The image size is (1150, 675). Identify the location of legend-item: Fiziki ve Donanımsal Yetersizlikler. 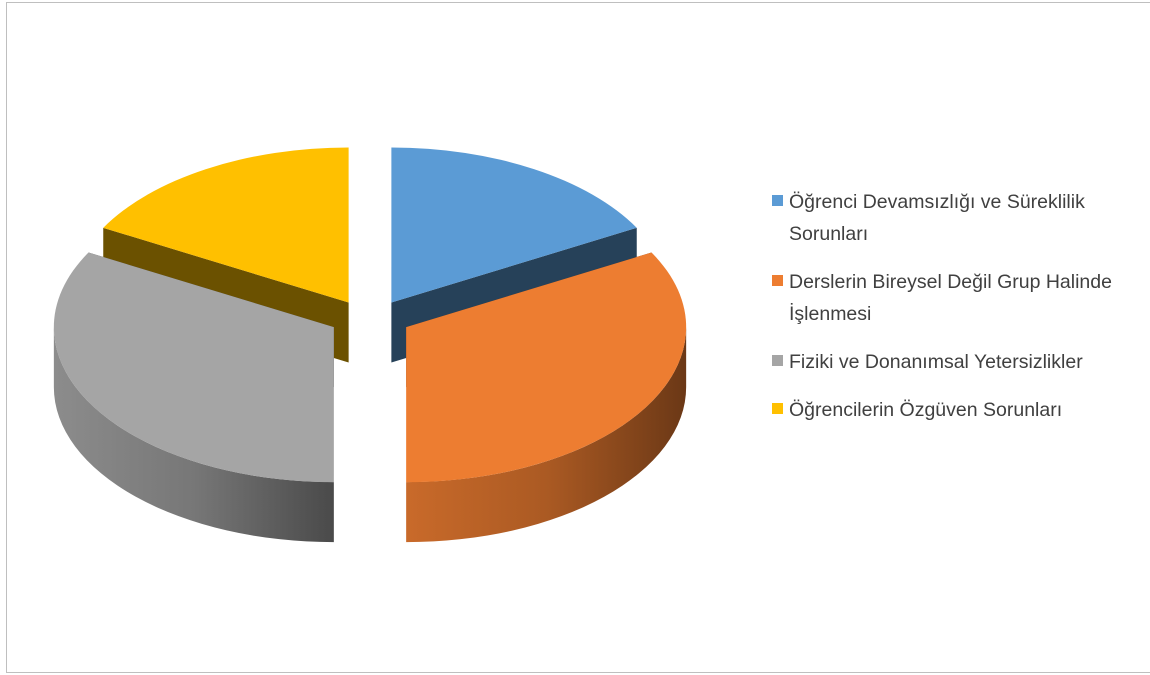
(959, 362).